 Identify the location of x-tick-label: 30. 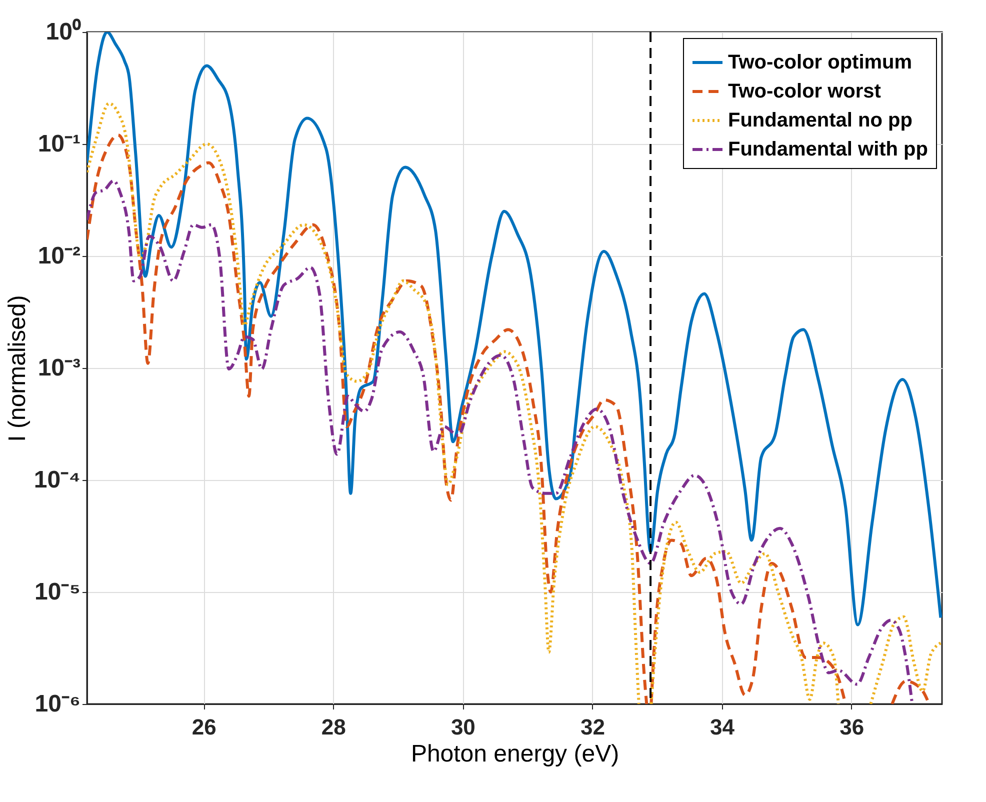
(463, 727).